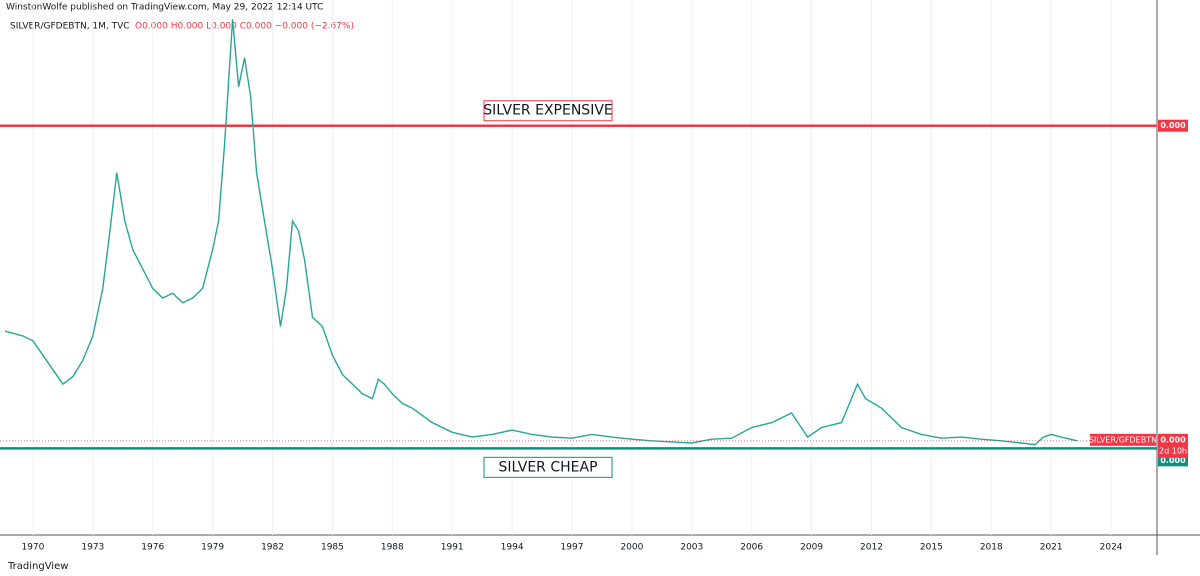 The image size is (1200, 576). I want to click on series-label: SILVER/GFDEBTN, so click(1123, 439).